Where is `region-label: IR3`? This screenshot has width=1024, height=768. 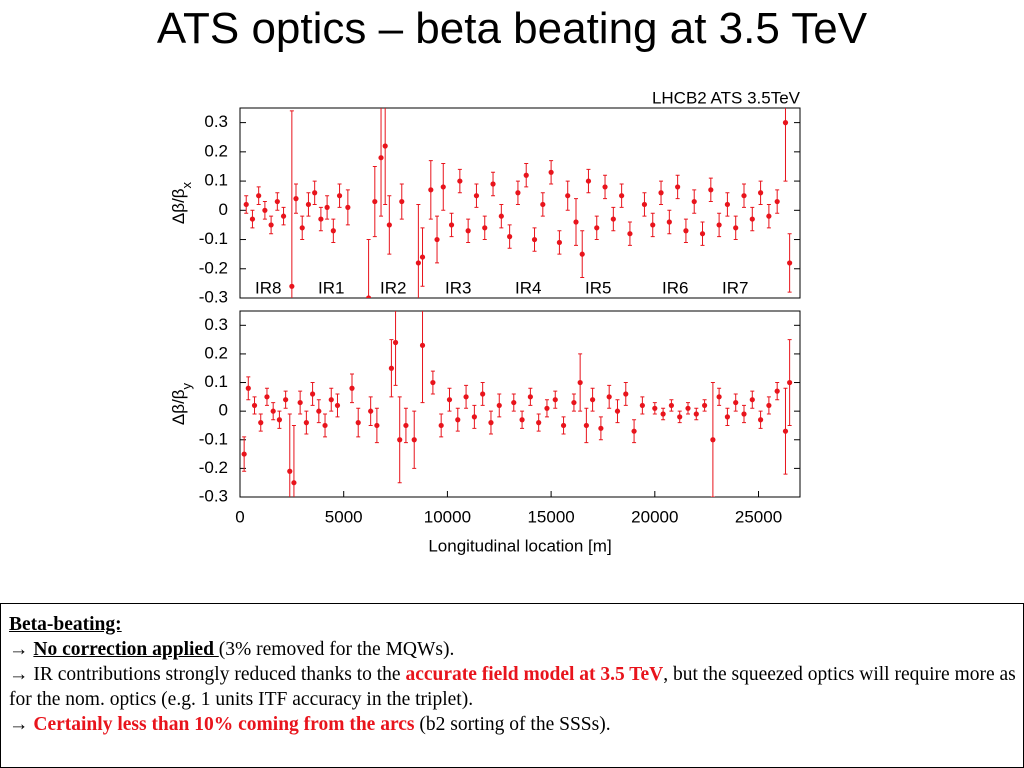
region-label: IR3 is located at coordinates (458, 287).